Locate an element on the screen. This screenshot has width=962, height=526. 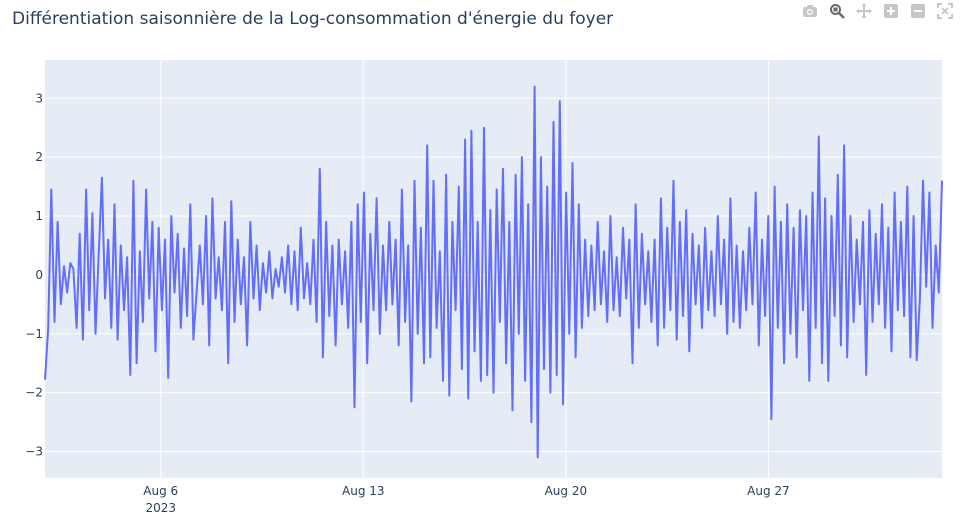
y-tick-label: −1 is located at coordinates (34, 334).